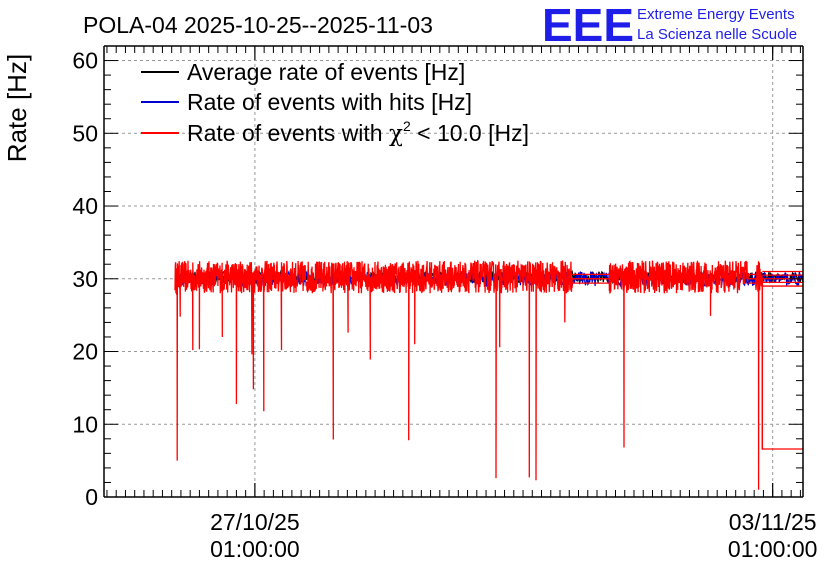  What do you see at coordinates (85, 352) in the screenshot?
I see `y-tick-label: 20` at bounding box center [85, 352].